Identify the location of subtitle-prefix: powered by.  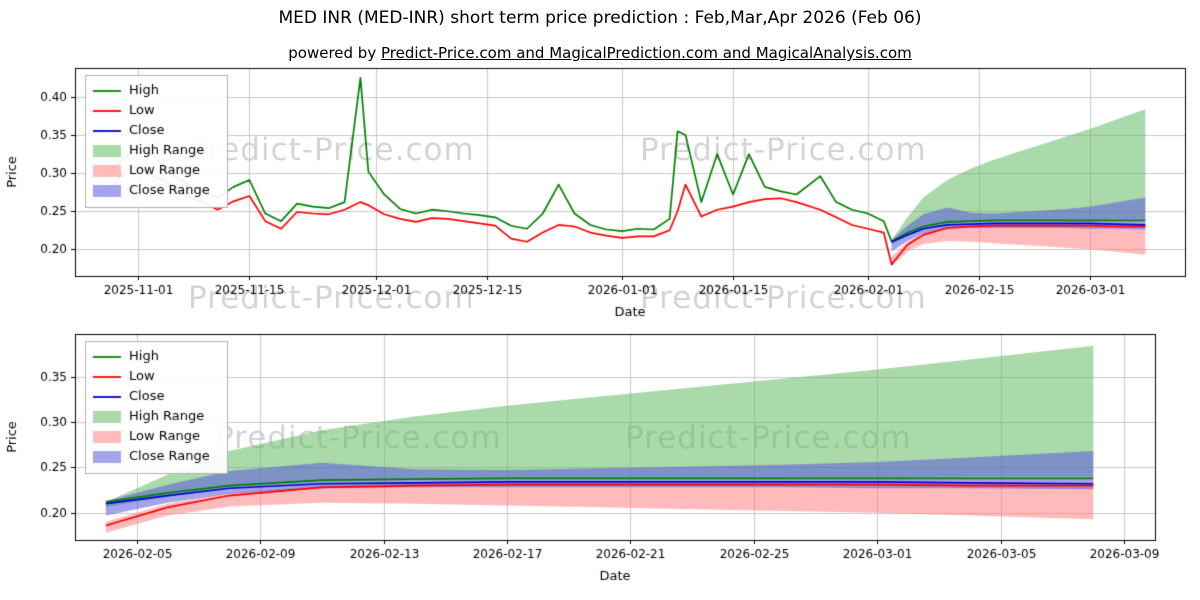
(334, 53).